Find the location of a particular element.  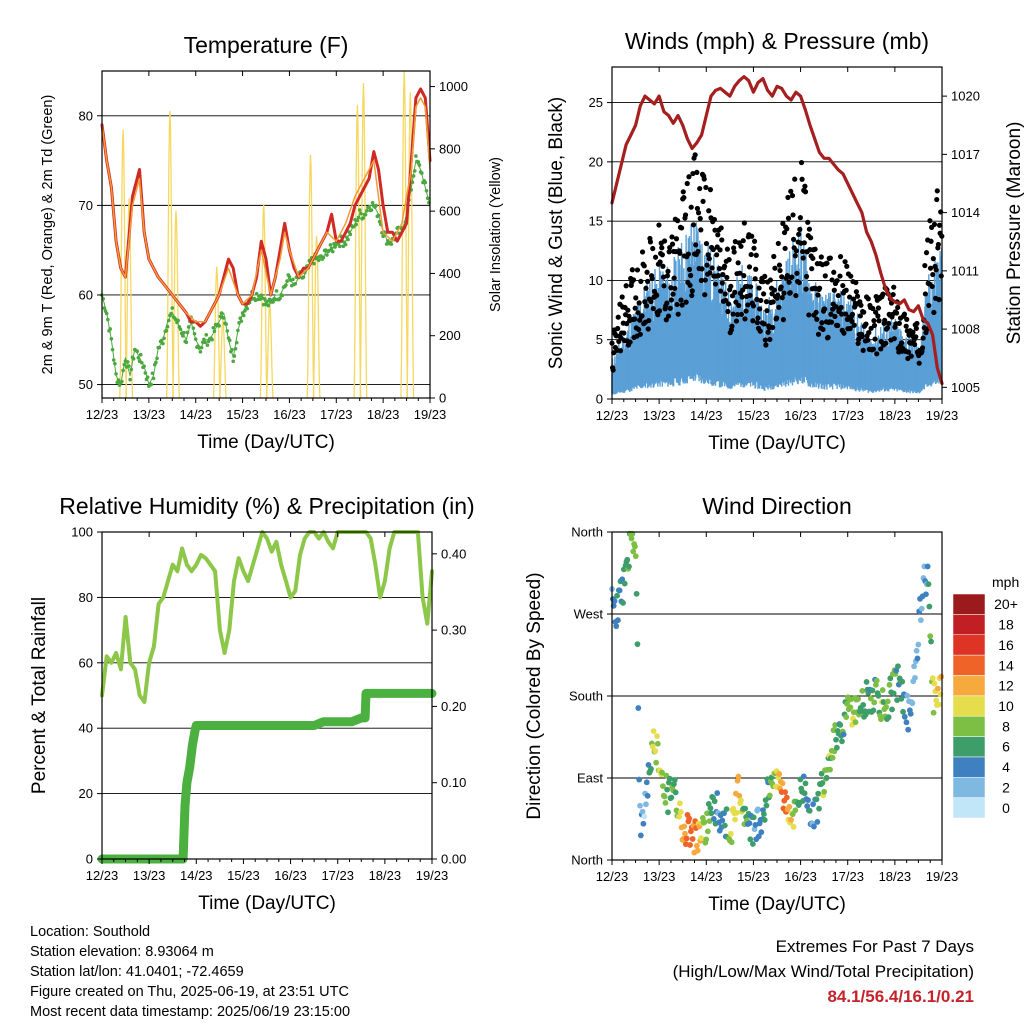

x-tick-label: 17/23 is located at coordinates (337, 875).